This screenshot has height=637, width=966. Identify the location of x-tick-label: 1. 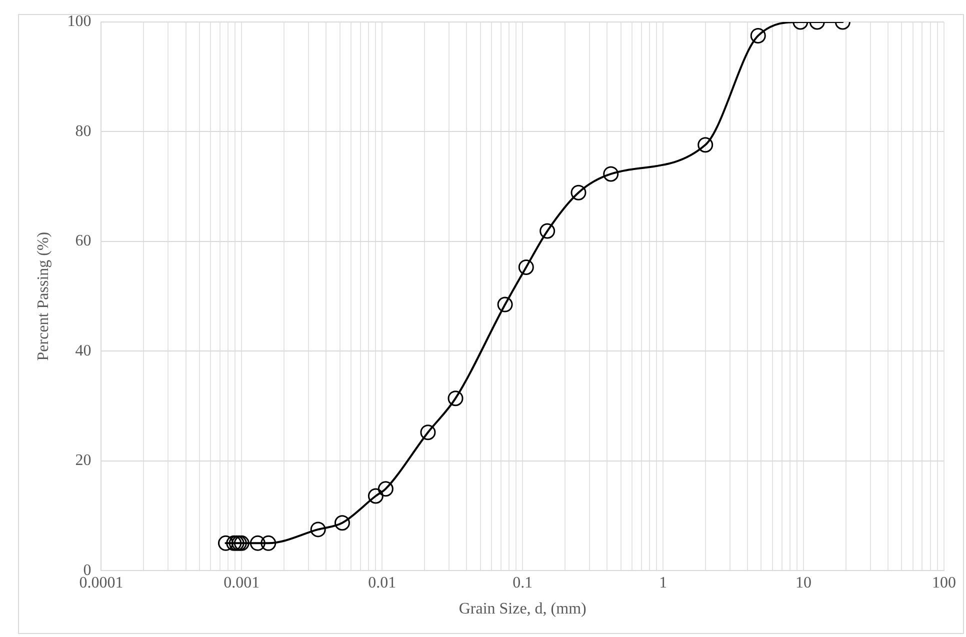
(663, 583).